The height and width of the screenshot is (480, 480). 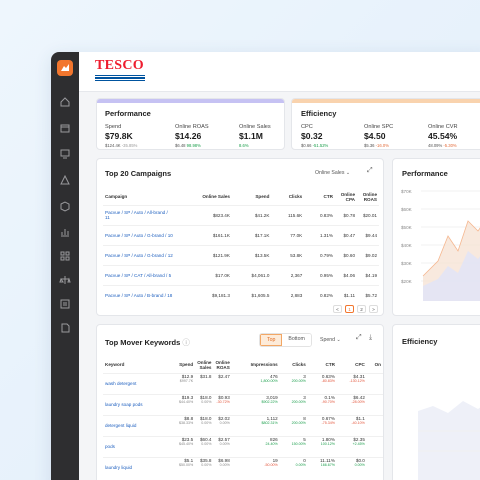 What do you see at coordinates (360, 365) in the screenshot?
I see `column-header: CPC` at bounding box center [360, 365].